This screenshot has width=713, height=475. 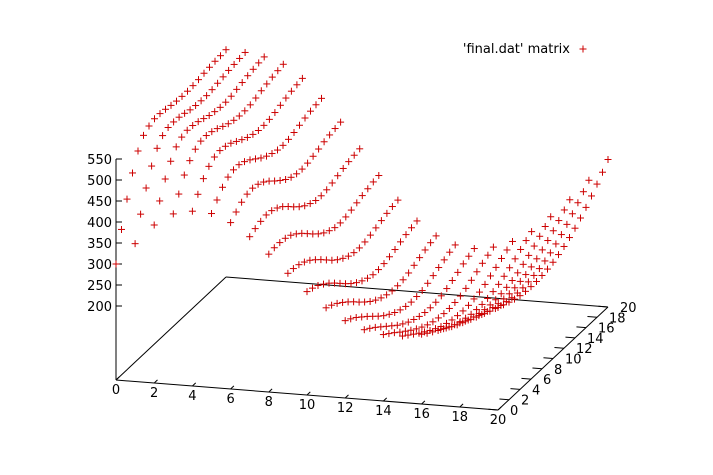 I want to click on x-tick-label: 4, so click(x=192, y=396).